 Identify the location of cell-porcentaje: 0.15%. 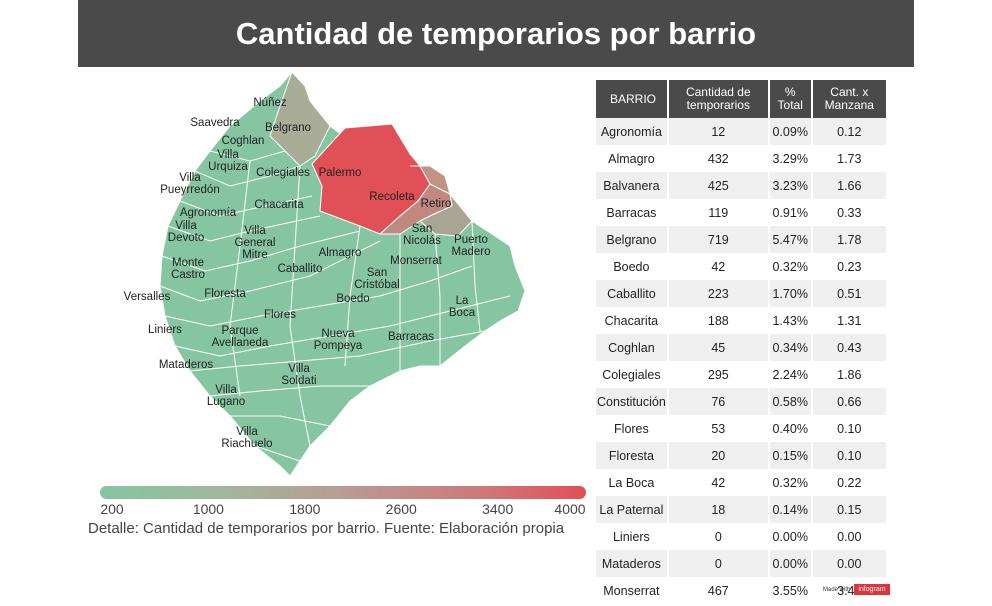
(790, 455).